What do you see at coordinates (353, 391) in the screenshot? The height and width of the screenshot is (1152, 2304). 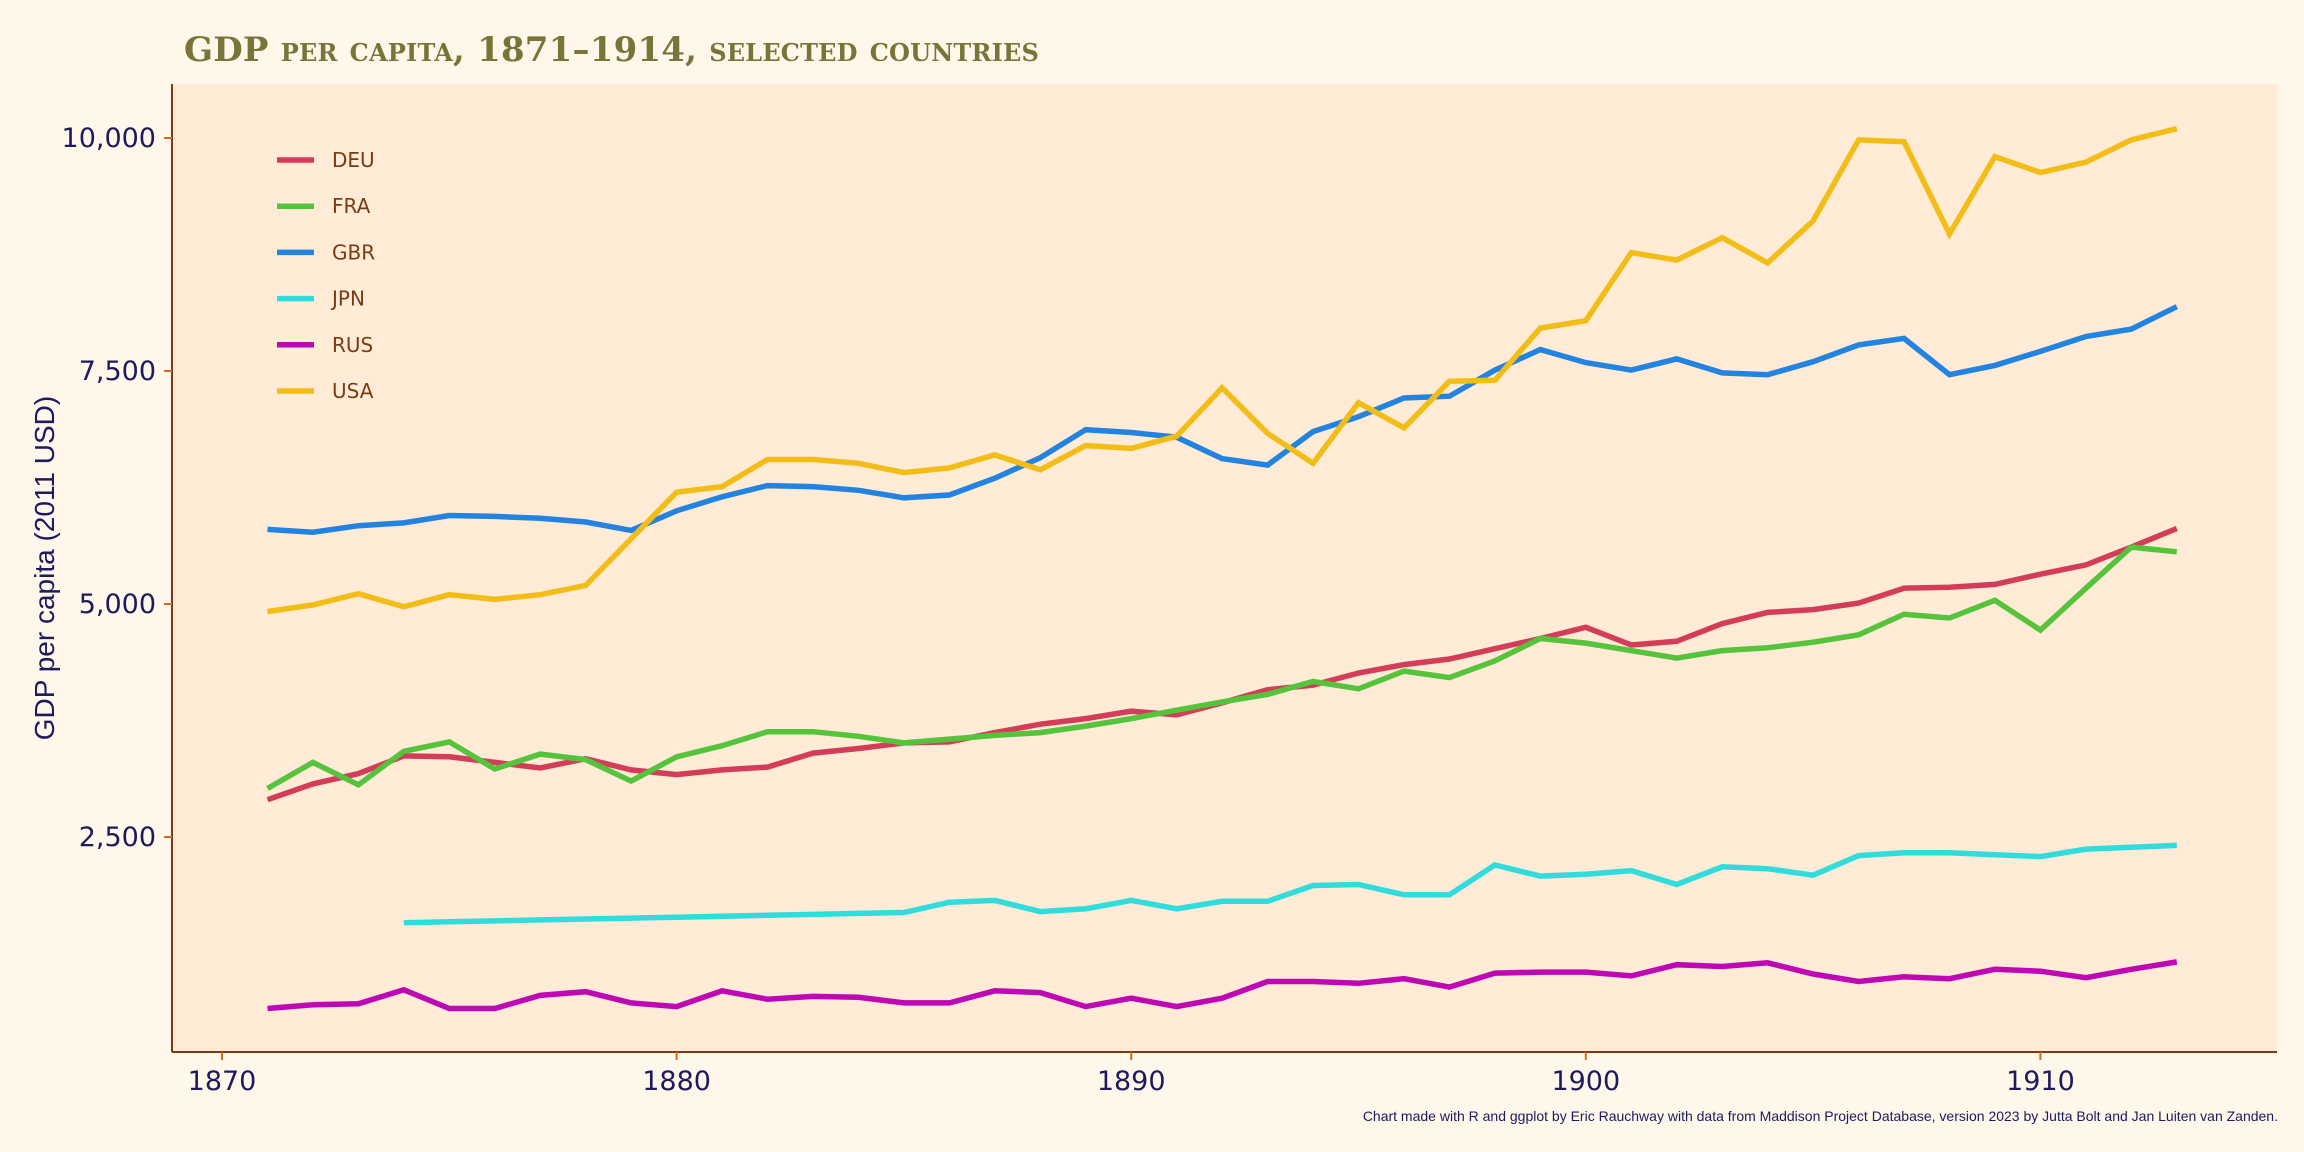 I see `legend-label: USA` at bounding box center [353, 391].